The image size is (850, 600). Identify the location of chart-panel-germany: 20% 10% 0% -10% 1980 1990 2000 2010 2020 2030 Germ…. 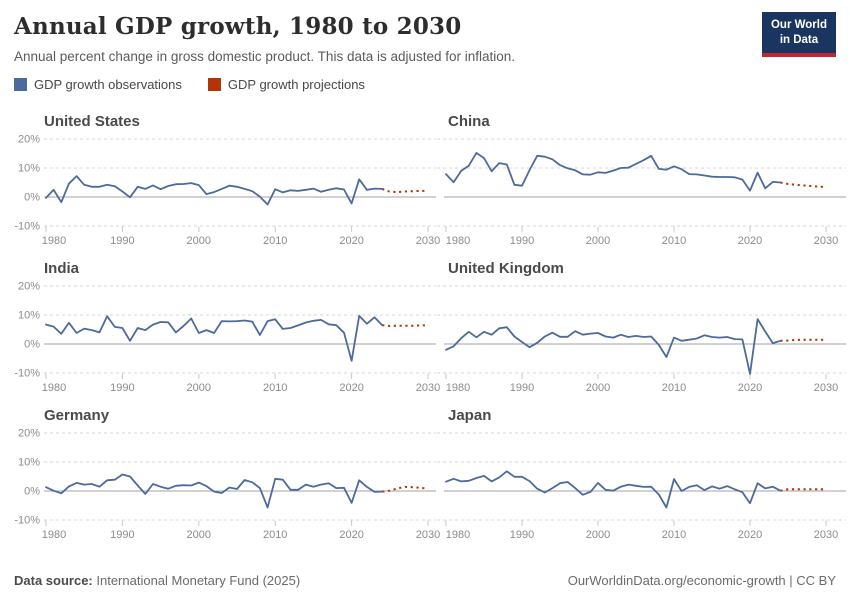
(220, 472).